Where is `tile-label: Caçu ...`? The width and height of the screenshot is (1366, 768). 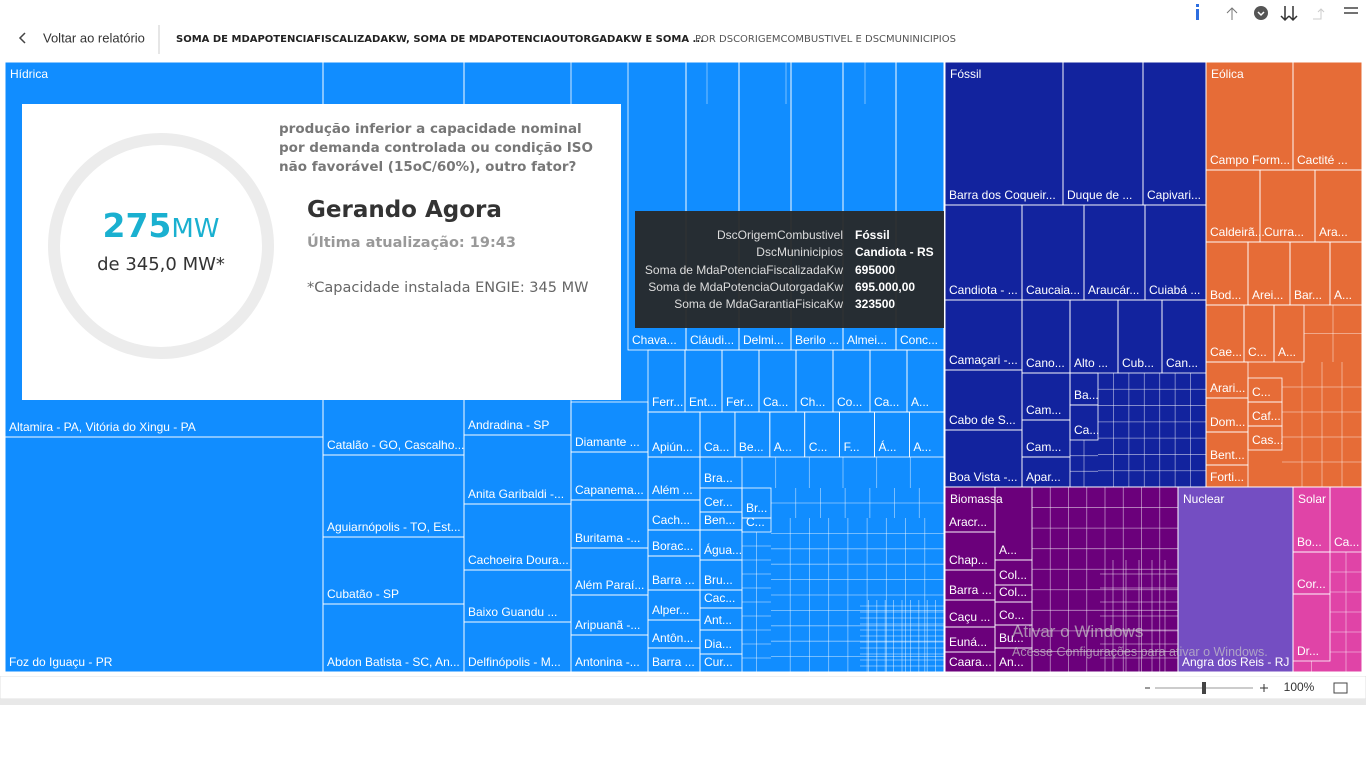
tile-label: Caçu ... is located at coordinates (969, 617).